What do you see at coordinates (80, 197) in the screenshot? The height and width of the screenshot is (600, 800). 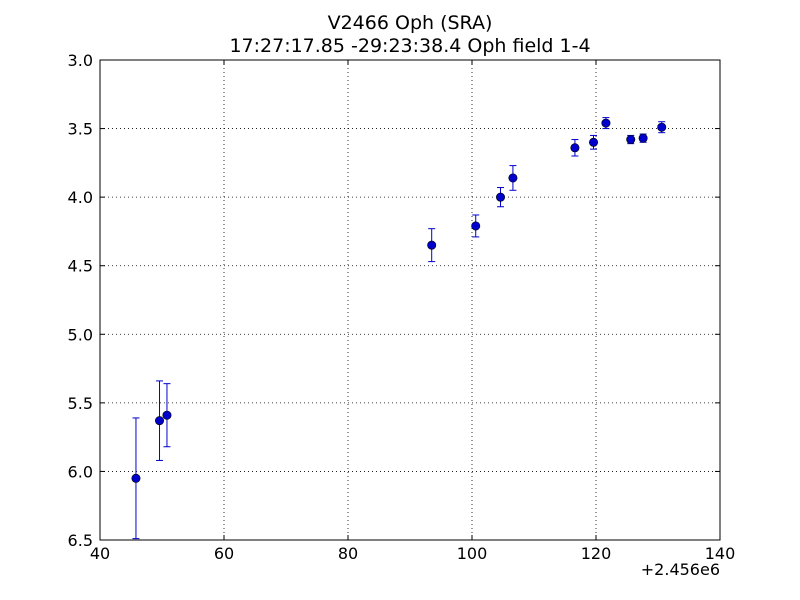 I see `y-tick-label: 4.0` at bounding box center [80, 197].